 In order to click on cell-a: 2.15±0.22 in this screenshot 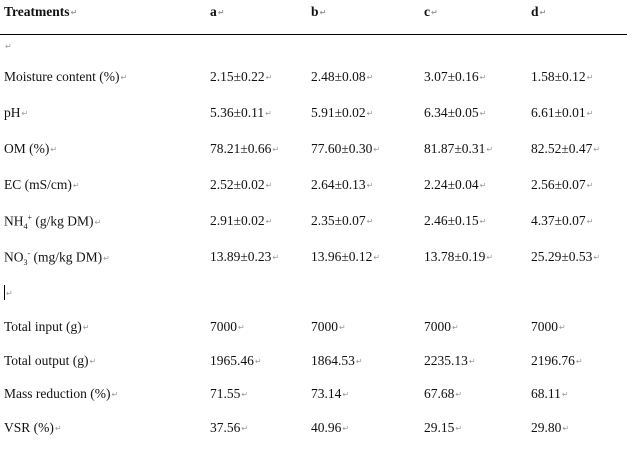, I will do `click(241, 77)`.